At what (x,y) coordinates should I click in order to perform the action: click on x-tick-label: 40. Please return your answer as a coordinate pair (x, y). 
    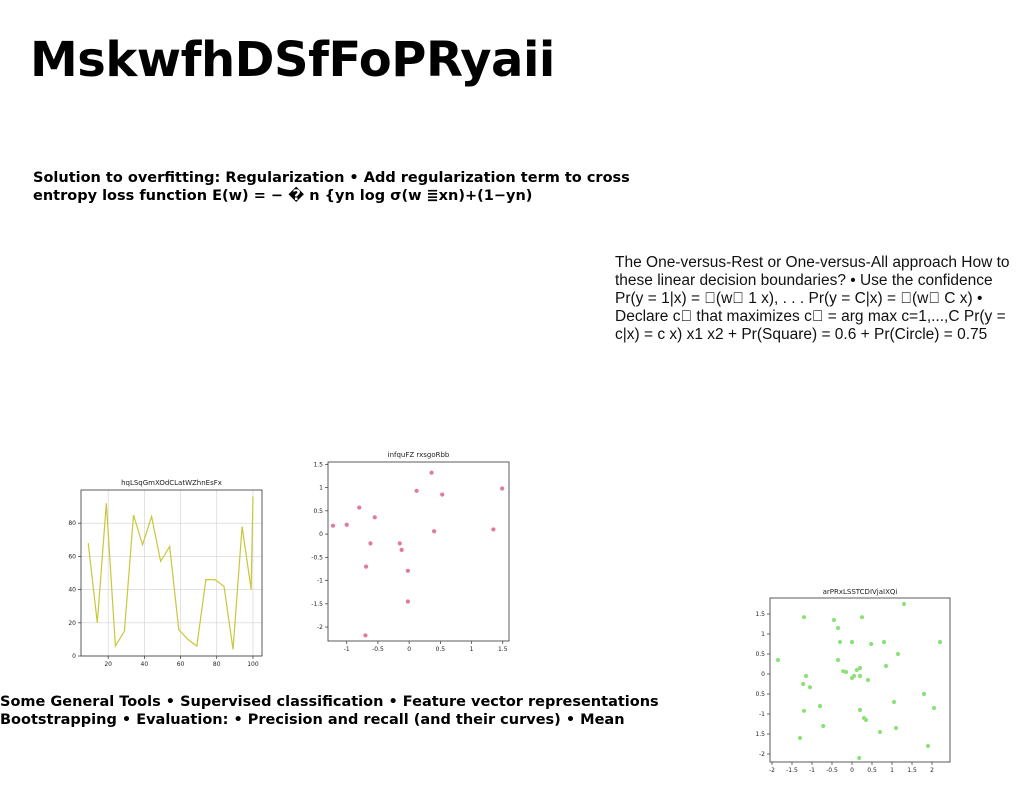
    Looking at the image, I should click on (145, 664).